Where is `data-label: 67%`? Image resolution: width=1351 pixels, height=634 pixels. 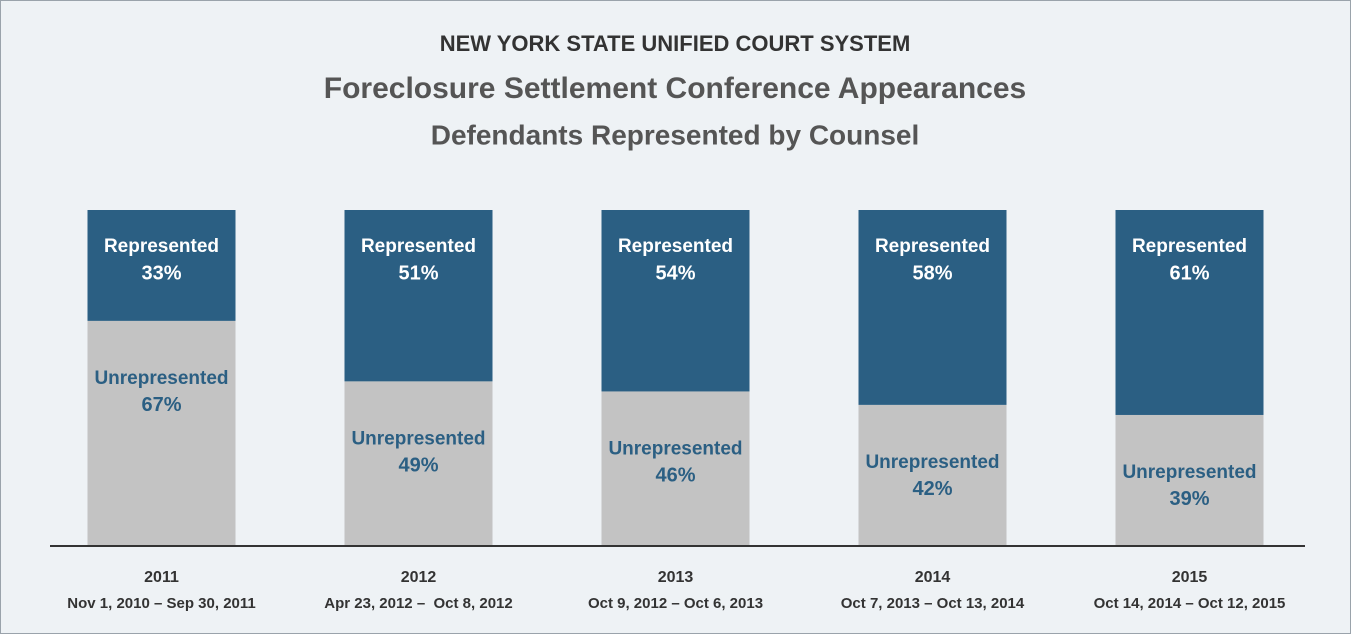
data-label: 67% is located at coordinates (161, 405).